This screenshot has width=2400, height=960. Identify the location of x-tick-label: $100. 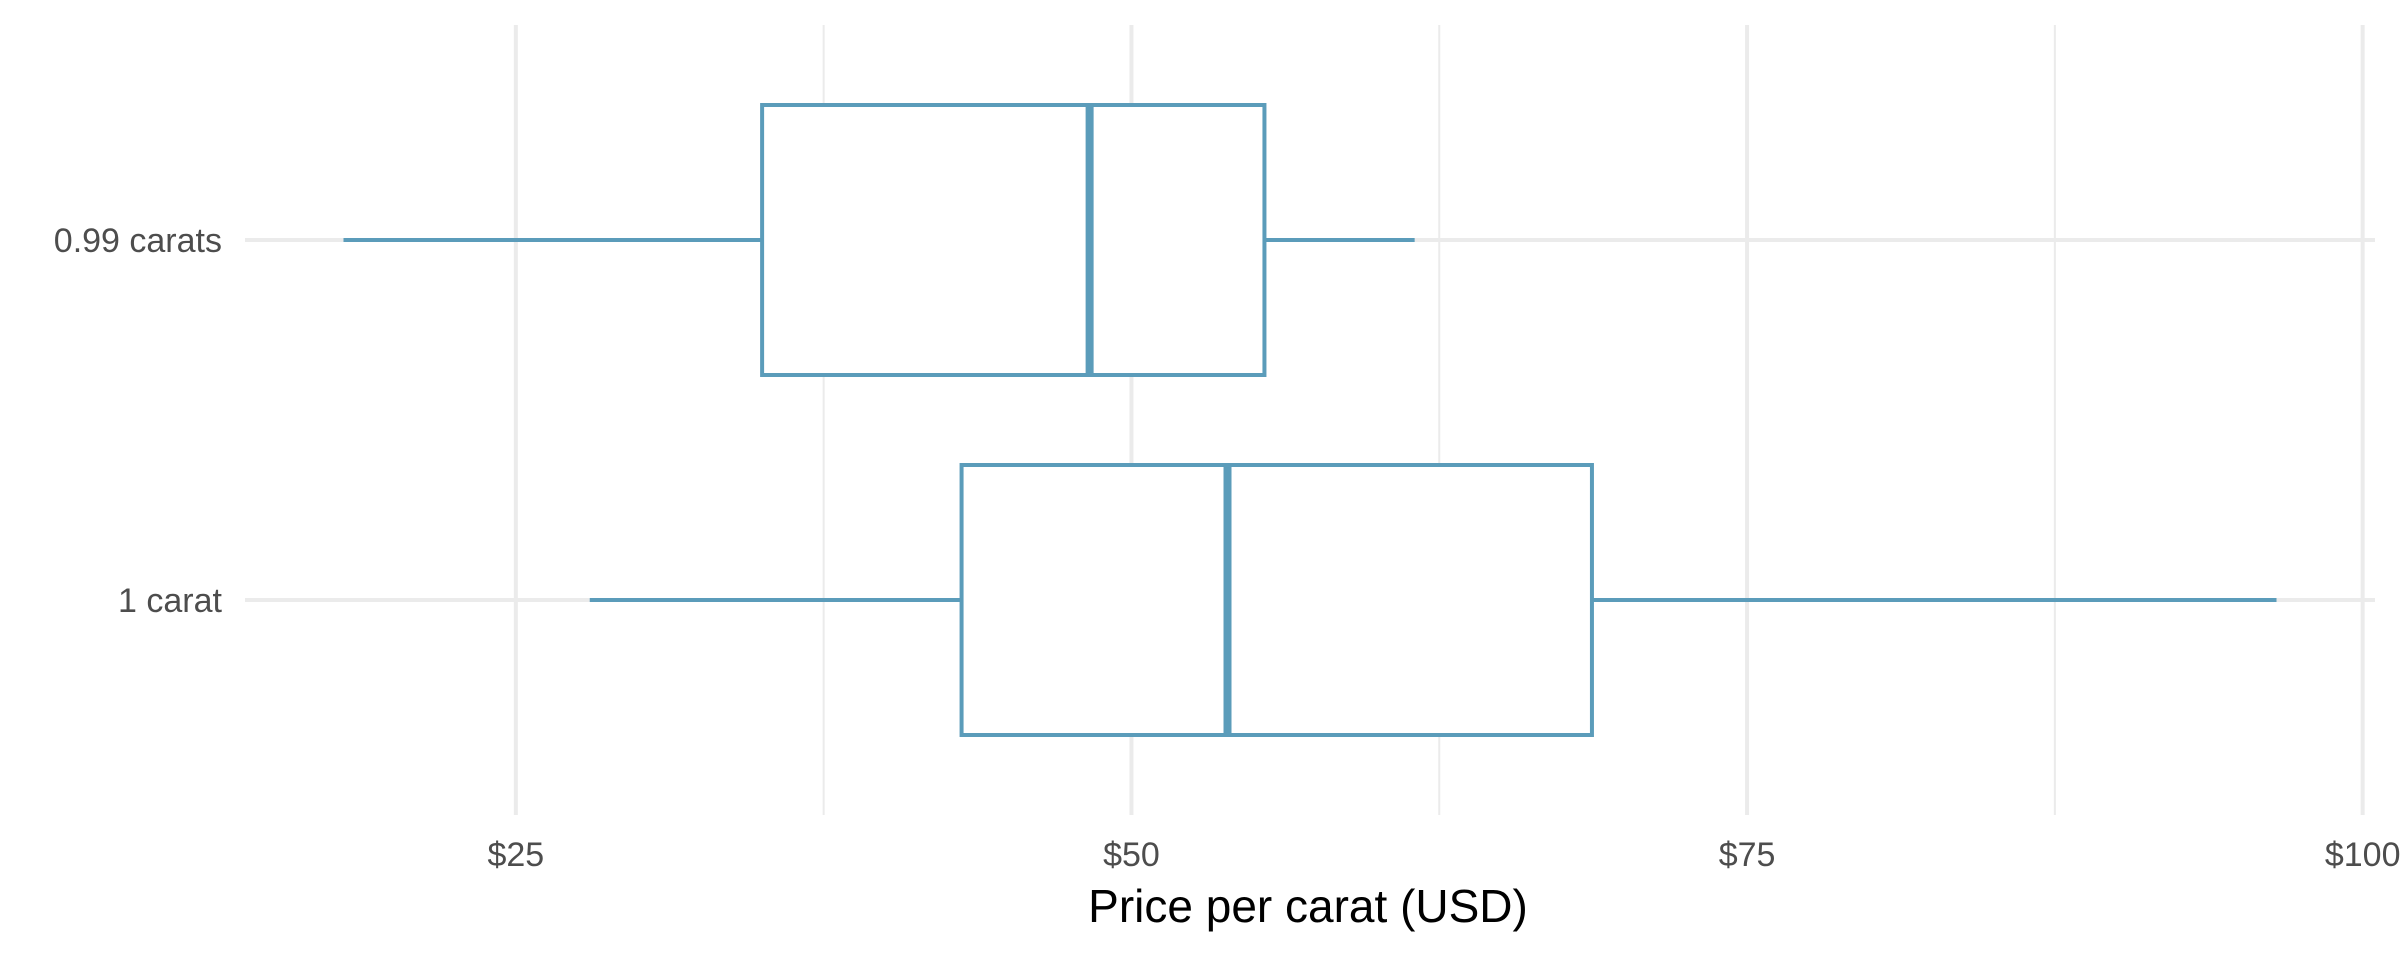
(2362, 855).